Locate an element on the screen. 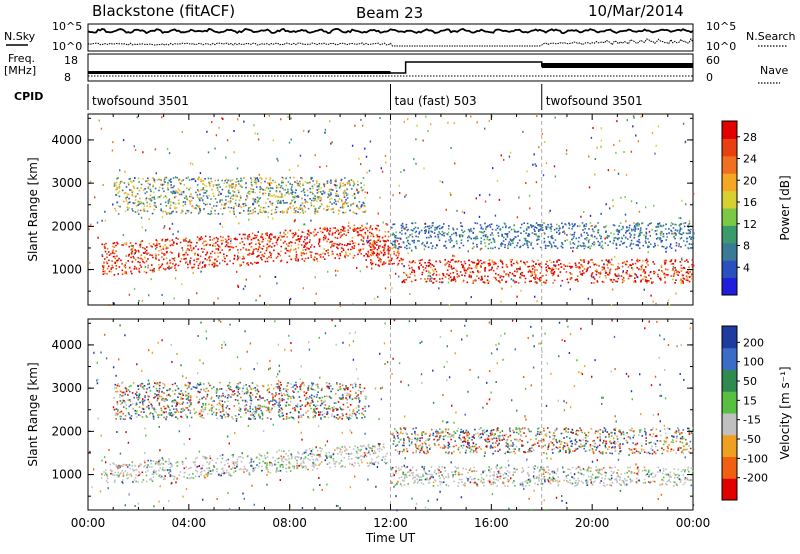  site-title: Blackstone (fitACF) is located at coordinates (163, 11).